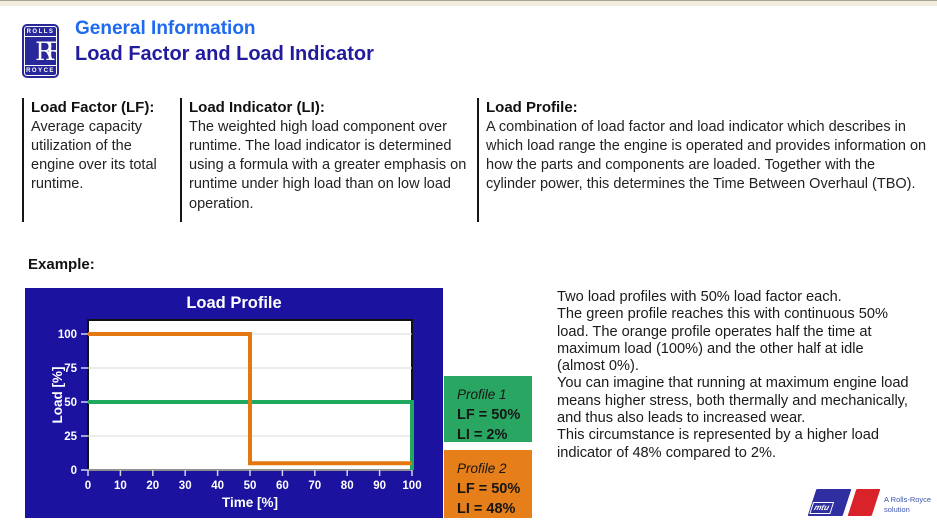 Image resolution: width=937 pixels, height=527 pixels. Describe the element at coordinates (314, 486) in the screenshot. I see `svg-text: 70` at that location.